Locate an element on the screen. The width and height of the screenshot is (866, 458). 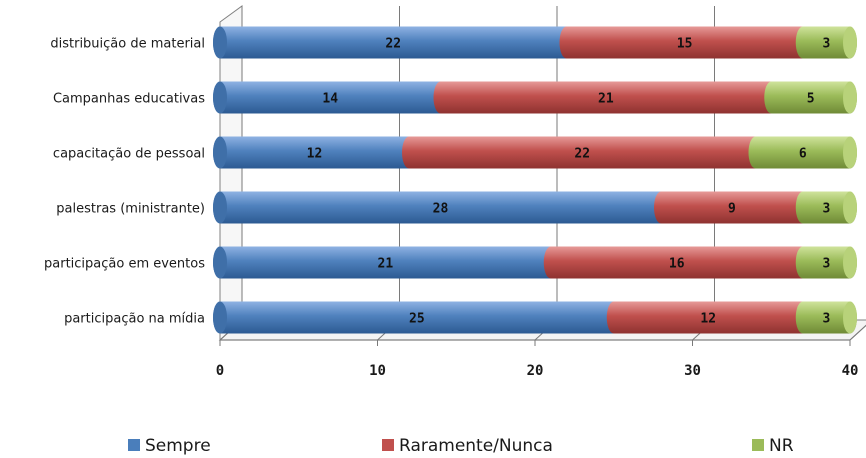
bar-segment: 15 is located at coordinates (685, 43).